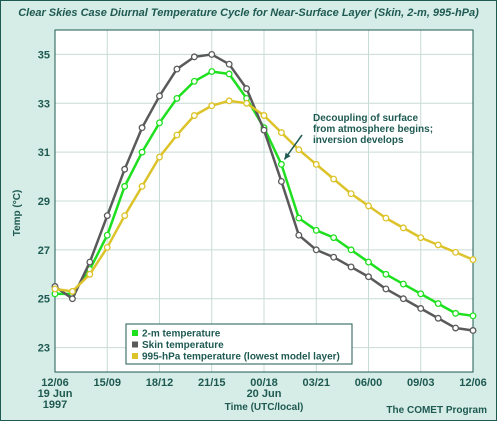 This screenshot has height=421, width=497. I want to click on x-tick-label-line: 15/09, so click(107, 383).